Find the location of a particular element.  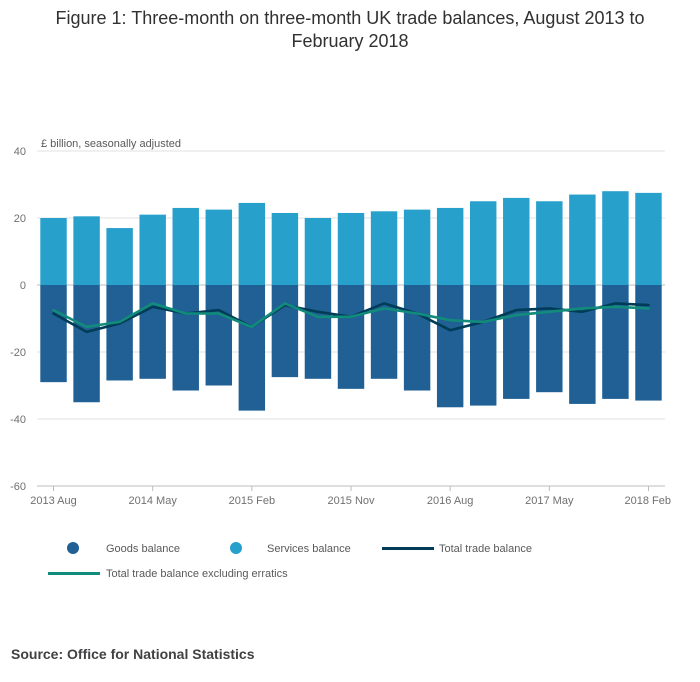

y-tick-label: 0 is located at coordinates (23, 286).